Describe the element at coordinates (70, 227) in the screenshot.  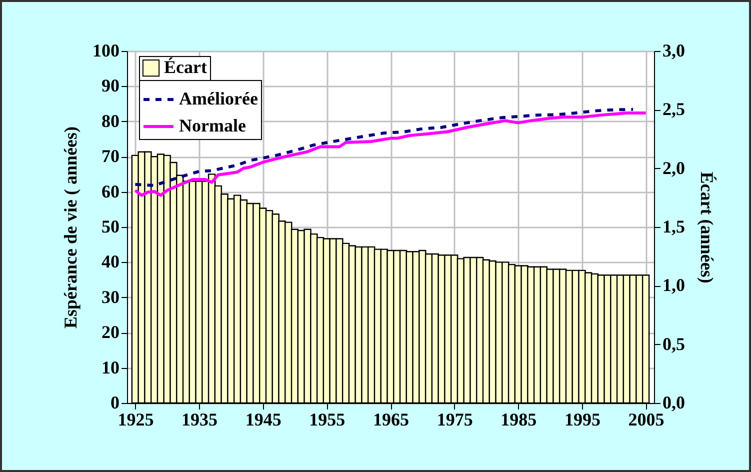
I see `y-axis-title: Espérance de vie ( années)` at that location.